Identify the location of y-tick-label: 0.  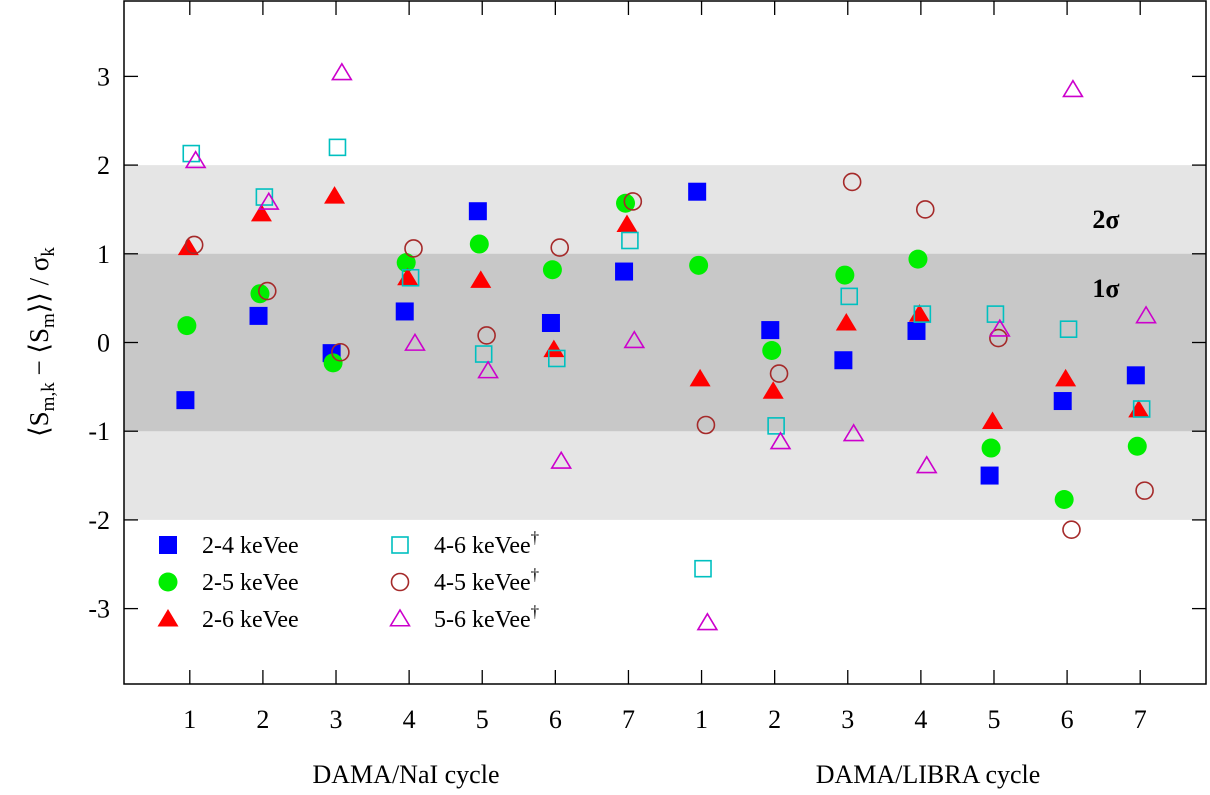
(103, 343).